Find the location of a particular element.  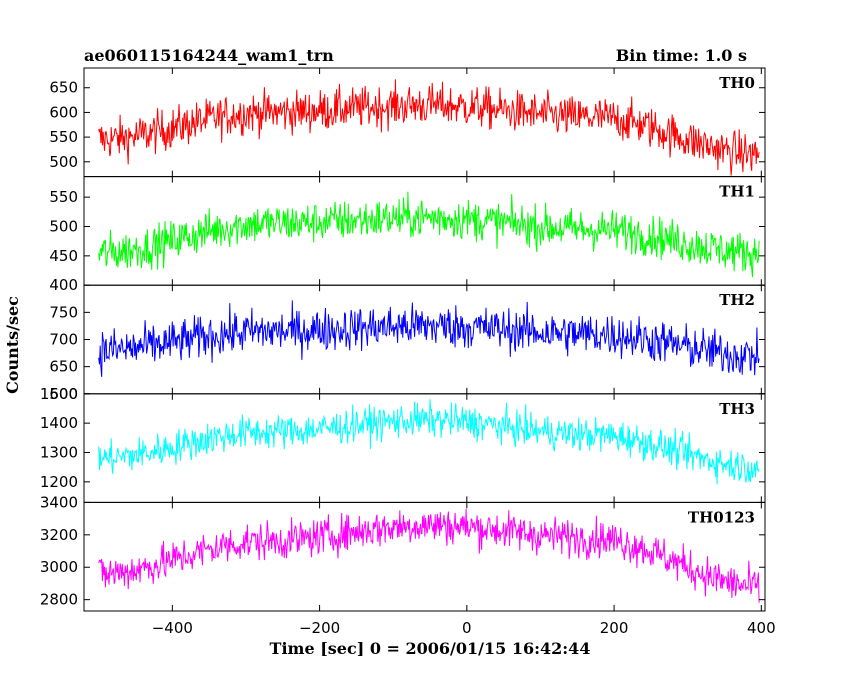

y-tick-label: 400 is located at coordinates (63, 285).